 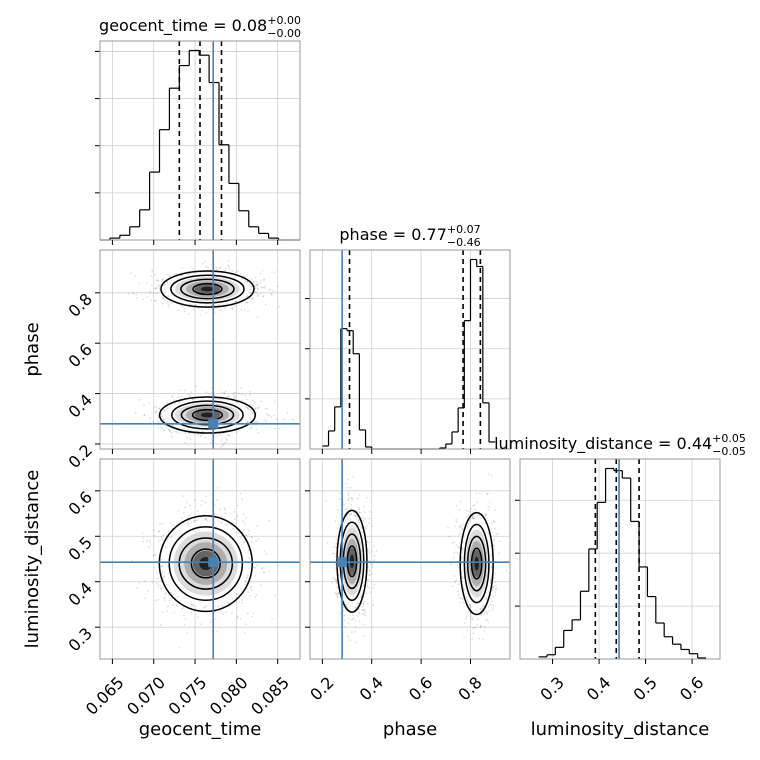 I want to click on panel-frame-geocent_time, so click(x=200, y=140).